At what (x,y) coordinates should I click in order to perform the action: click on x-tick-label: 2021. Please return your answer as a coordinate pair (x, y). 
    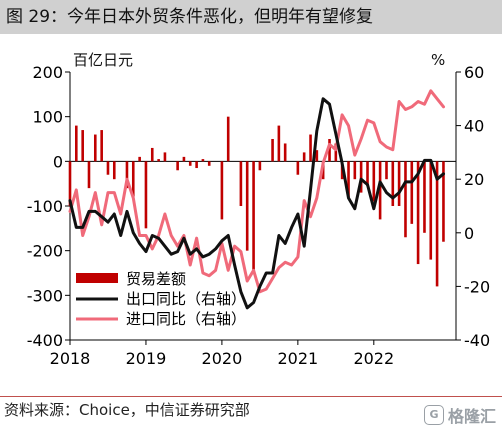
    Looking at the image, I should click on (297, 358).